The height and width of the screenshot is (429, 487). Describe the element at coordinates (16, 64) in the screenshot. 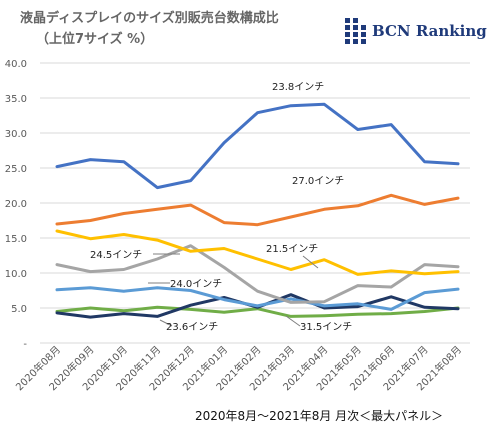

I see `y-tick-label: 40.0` at that location.